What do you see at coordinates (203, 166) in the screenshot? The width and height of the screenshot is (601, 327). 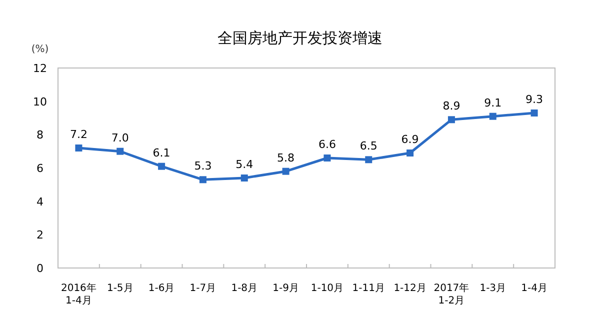 I see `data-label: 5.3` at bounding box center [203, 166].